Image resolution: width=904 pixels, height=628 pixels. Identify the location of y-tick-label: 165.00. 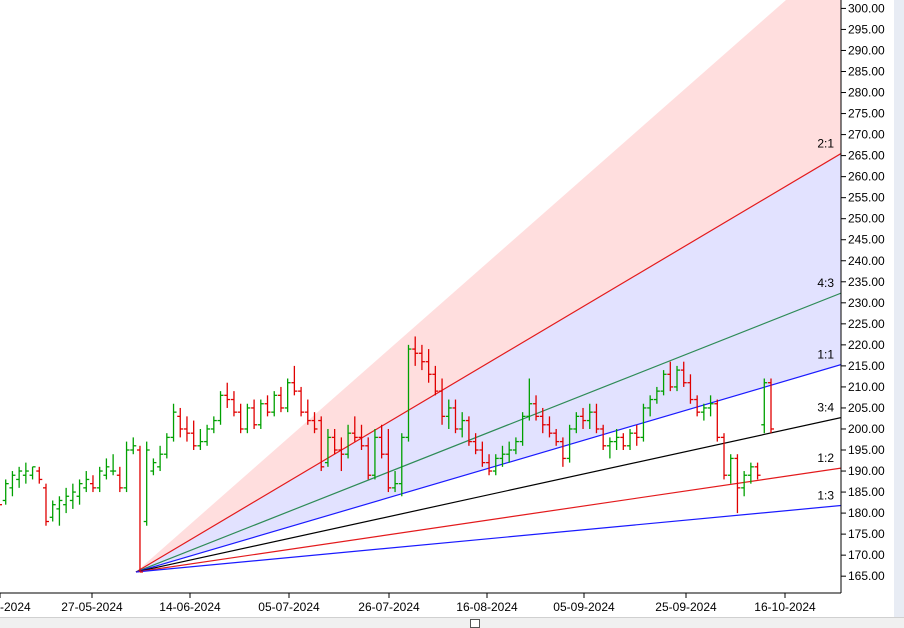
(866, 576).